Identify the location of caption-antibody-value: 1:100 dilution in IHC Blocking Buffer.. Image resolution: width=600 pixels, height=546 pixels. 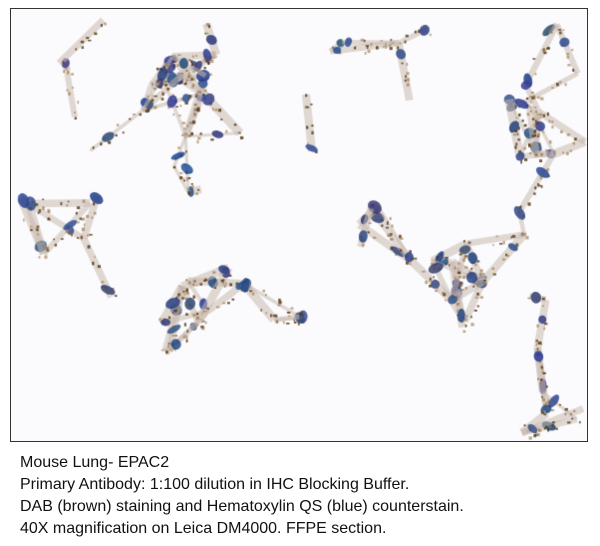
(279, 484).